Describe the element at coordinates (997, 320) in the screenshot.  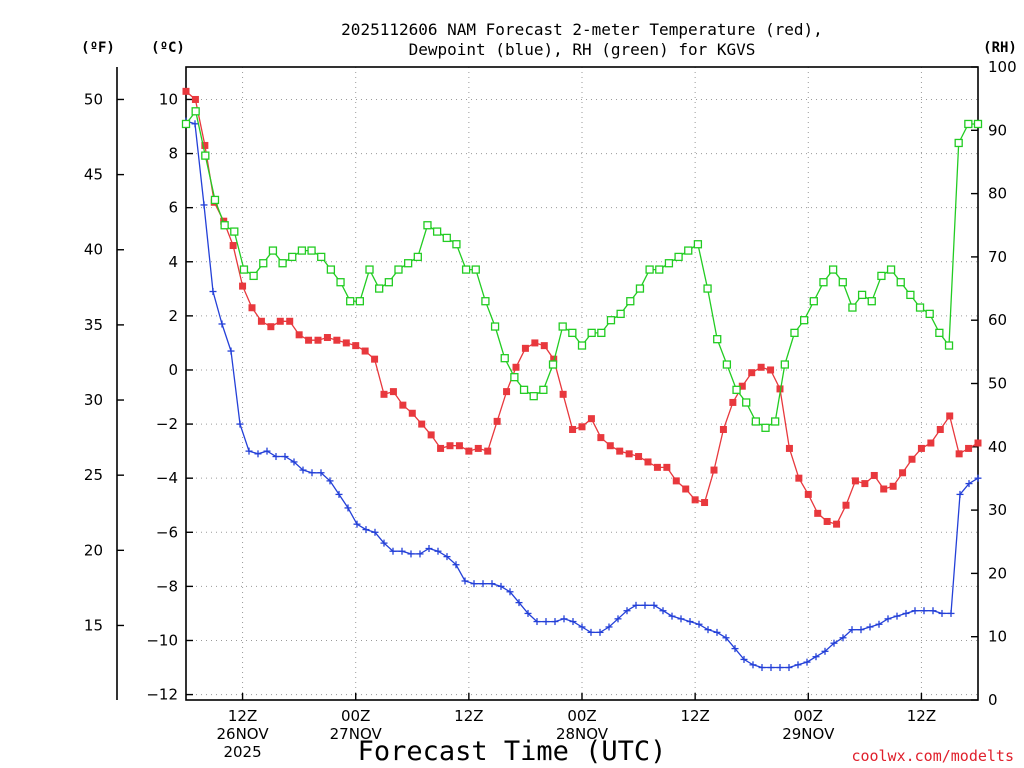
I see `rh-tick-label: 60` at that location.